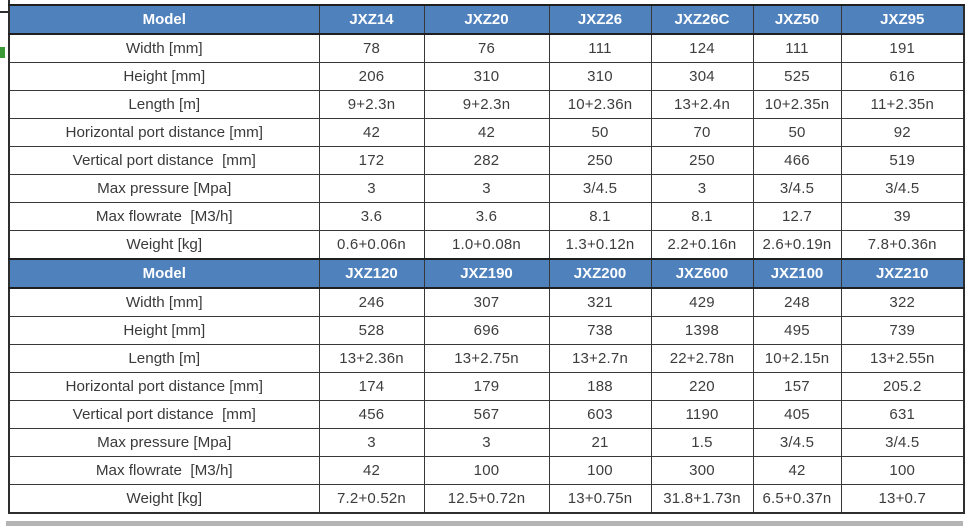 The height and width of the screenshot is (528, 975). Describe the element at coordinates (600, 414) in the screenshot. I see `value-cell: 603` at that location.